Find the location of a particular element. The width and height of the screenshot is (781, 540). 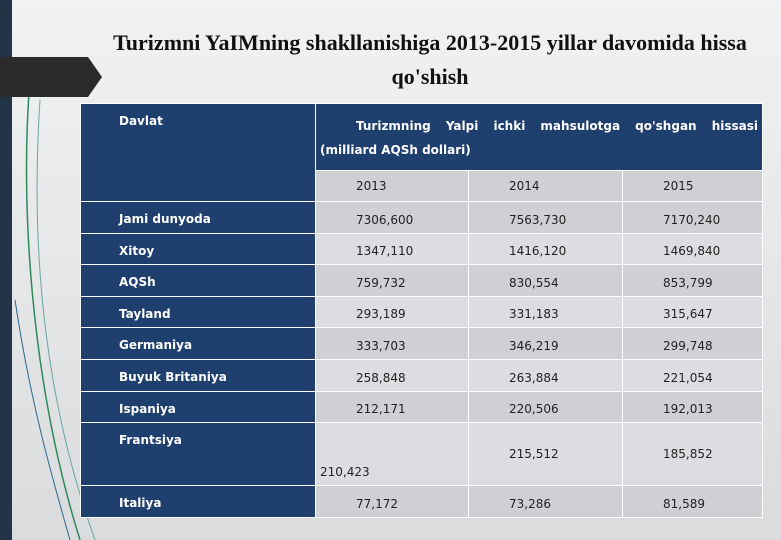

country-cell: Jami dunyoda is located at coordinates (198, 217).